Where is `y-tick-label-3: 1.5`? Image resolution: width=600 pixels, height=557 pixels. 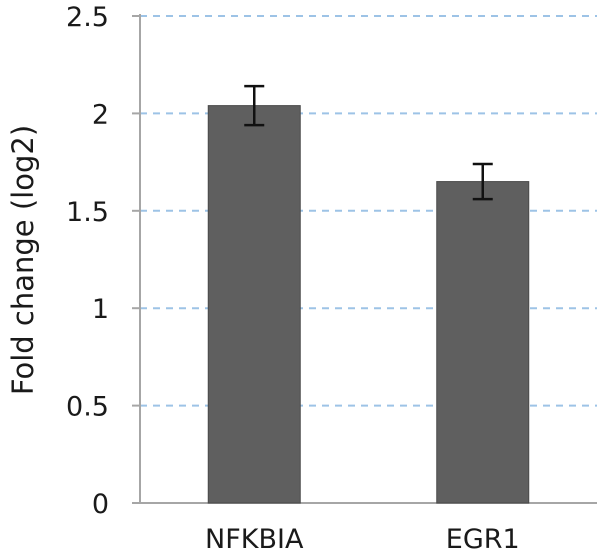
y-tick-label-3: 1.5 is located at coordinates (87, 212).